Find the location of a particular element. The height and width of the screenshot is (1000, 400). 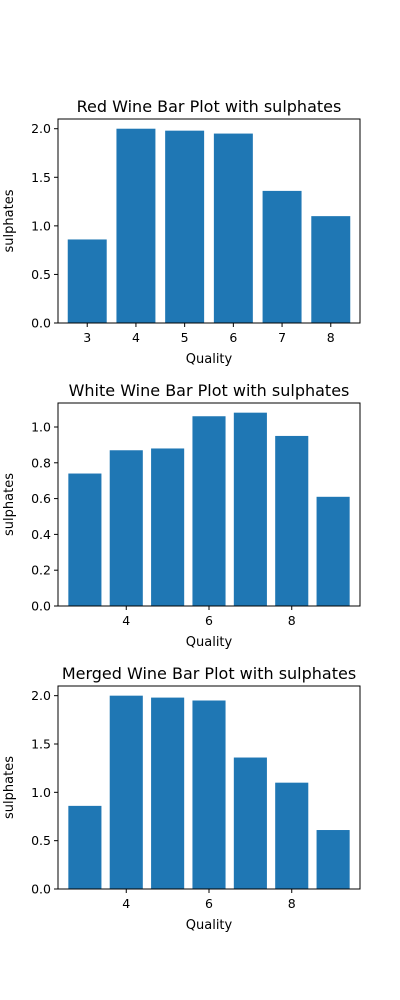

x-tick-label: 7 is located at coordinates (282, 337).